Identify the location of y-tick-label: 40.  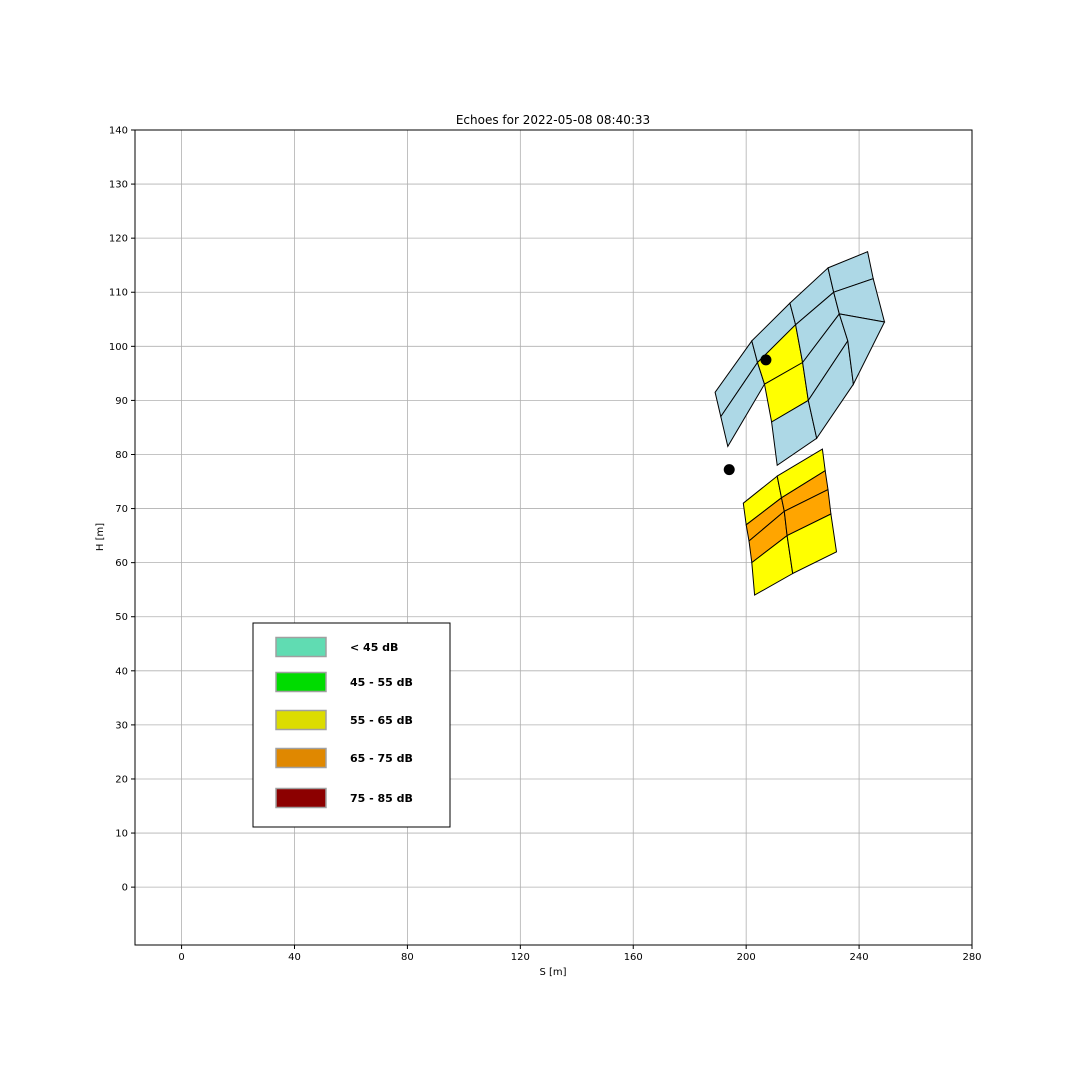
(121, 671).